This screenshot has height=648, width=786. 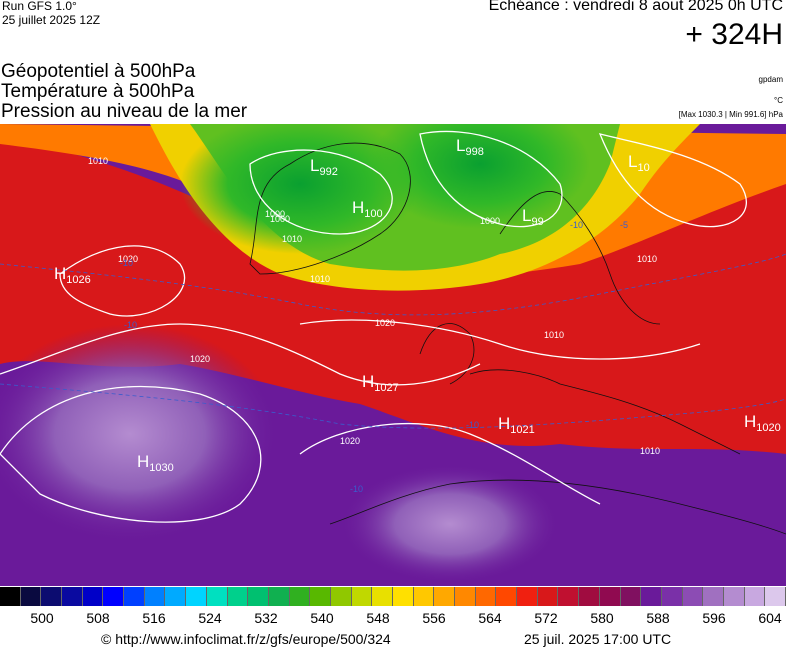 I want to click on pressure-center-high: H1021, so click(x=516, y=425).